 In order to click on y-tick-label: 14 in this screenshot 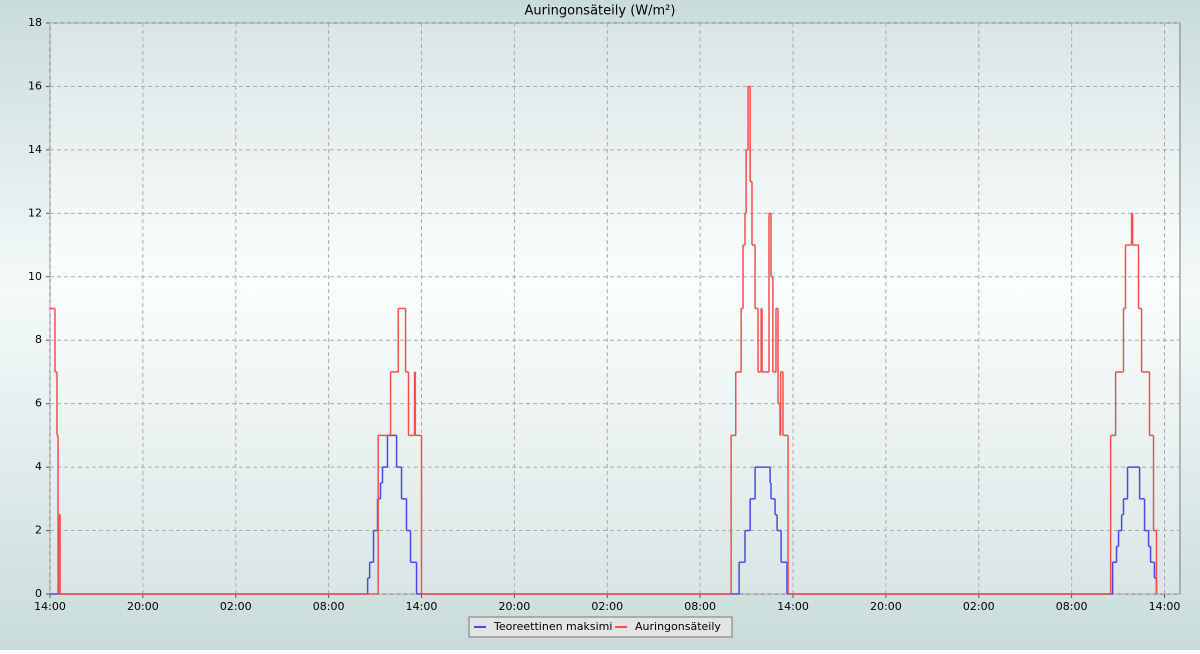, I will do `click(35, 149)`.